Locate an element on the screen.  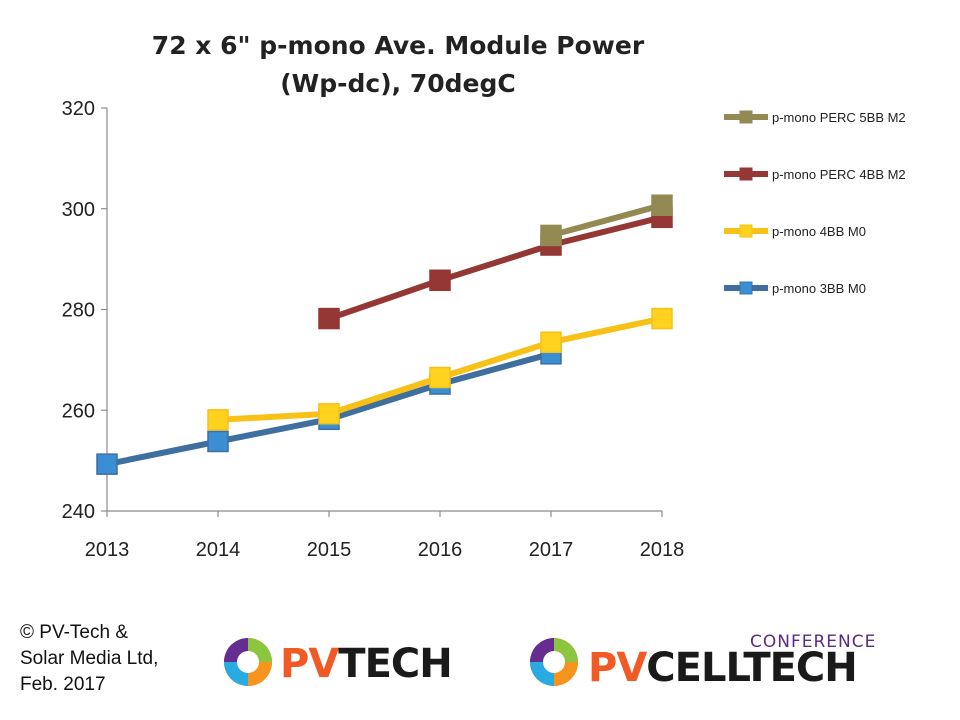
y-tick-label: 240 is located at coordinates (78, 512).